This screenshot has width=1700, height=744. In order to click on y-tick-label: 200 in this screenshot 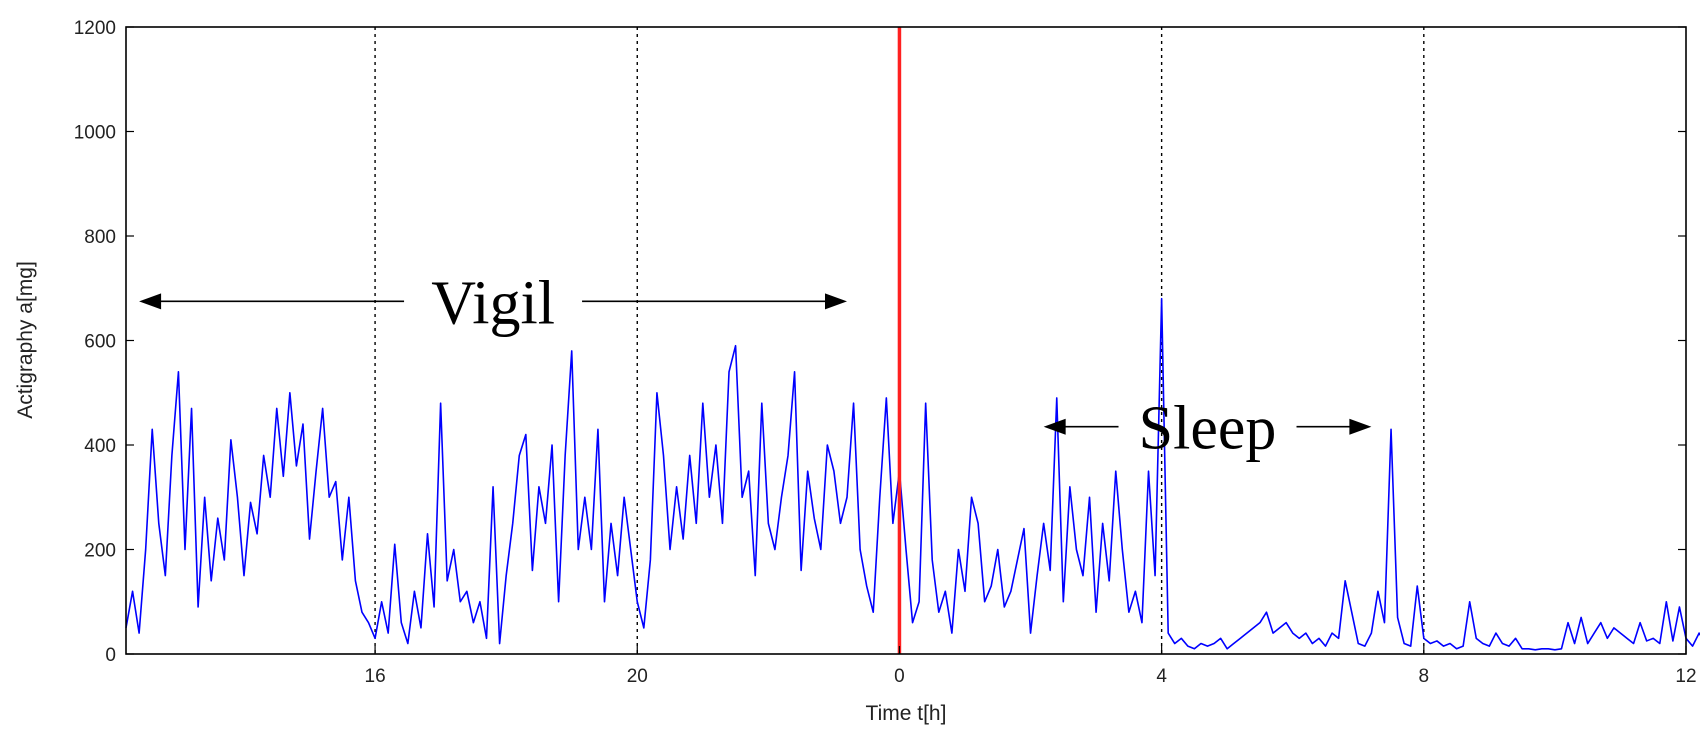, I will do `click(100, 551)`.